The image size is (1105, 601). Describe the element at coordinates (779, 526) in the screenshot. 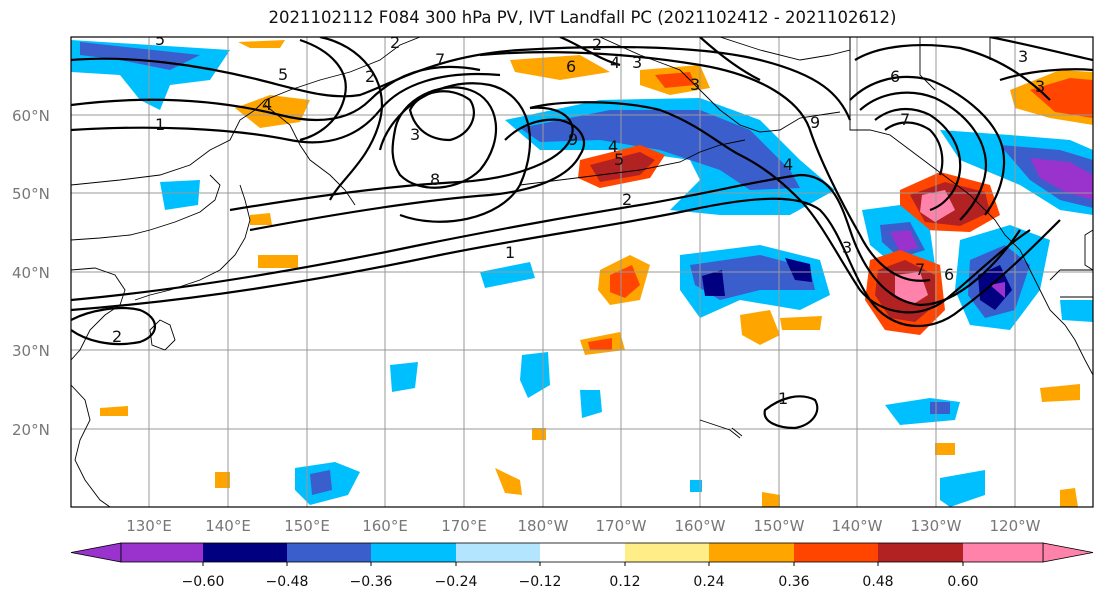

I see `lon-label: 150°W` at that location.